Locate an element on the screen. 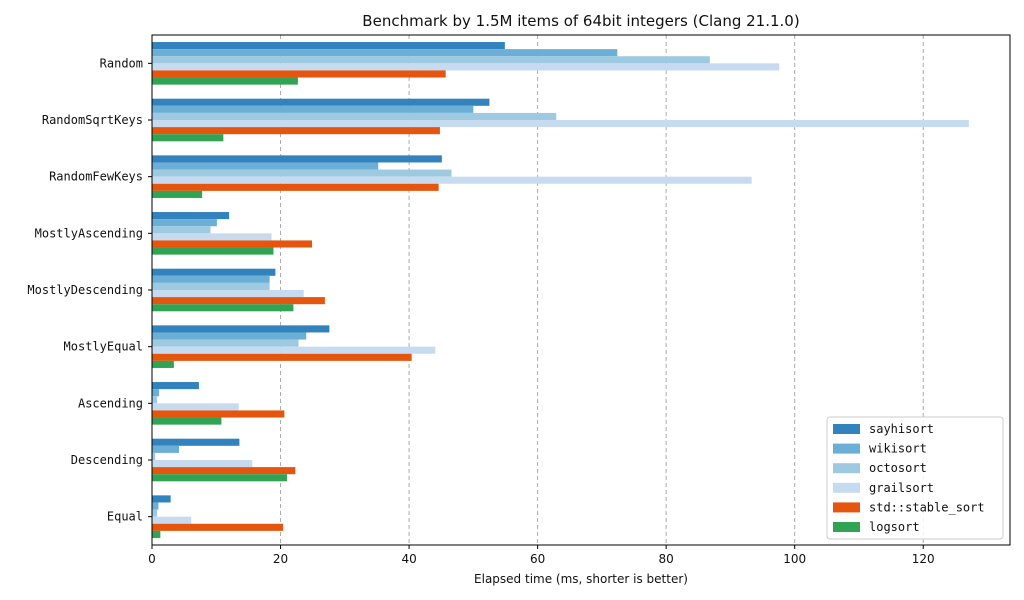 Image resolution: width=1024 pixels, height=600 pixels. x-tick-label: 120 is located at coordinates (923, 559).